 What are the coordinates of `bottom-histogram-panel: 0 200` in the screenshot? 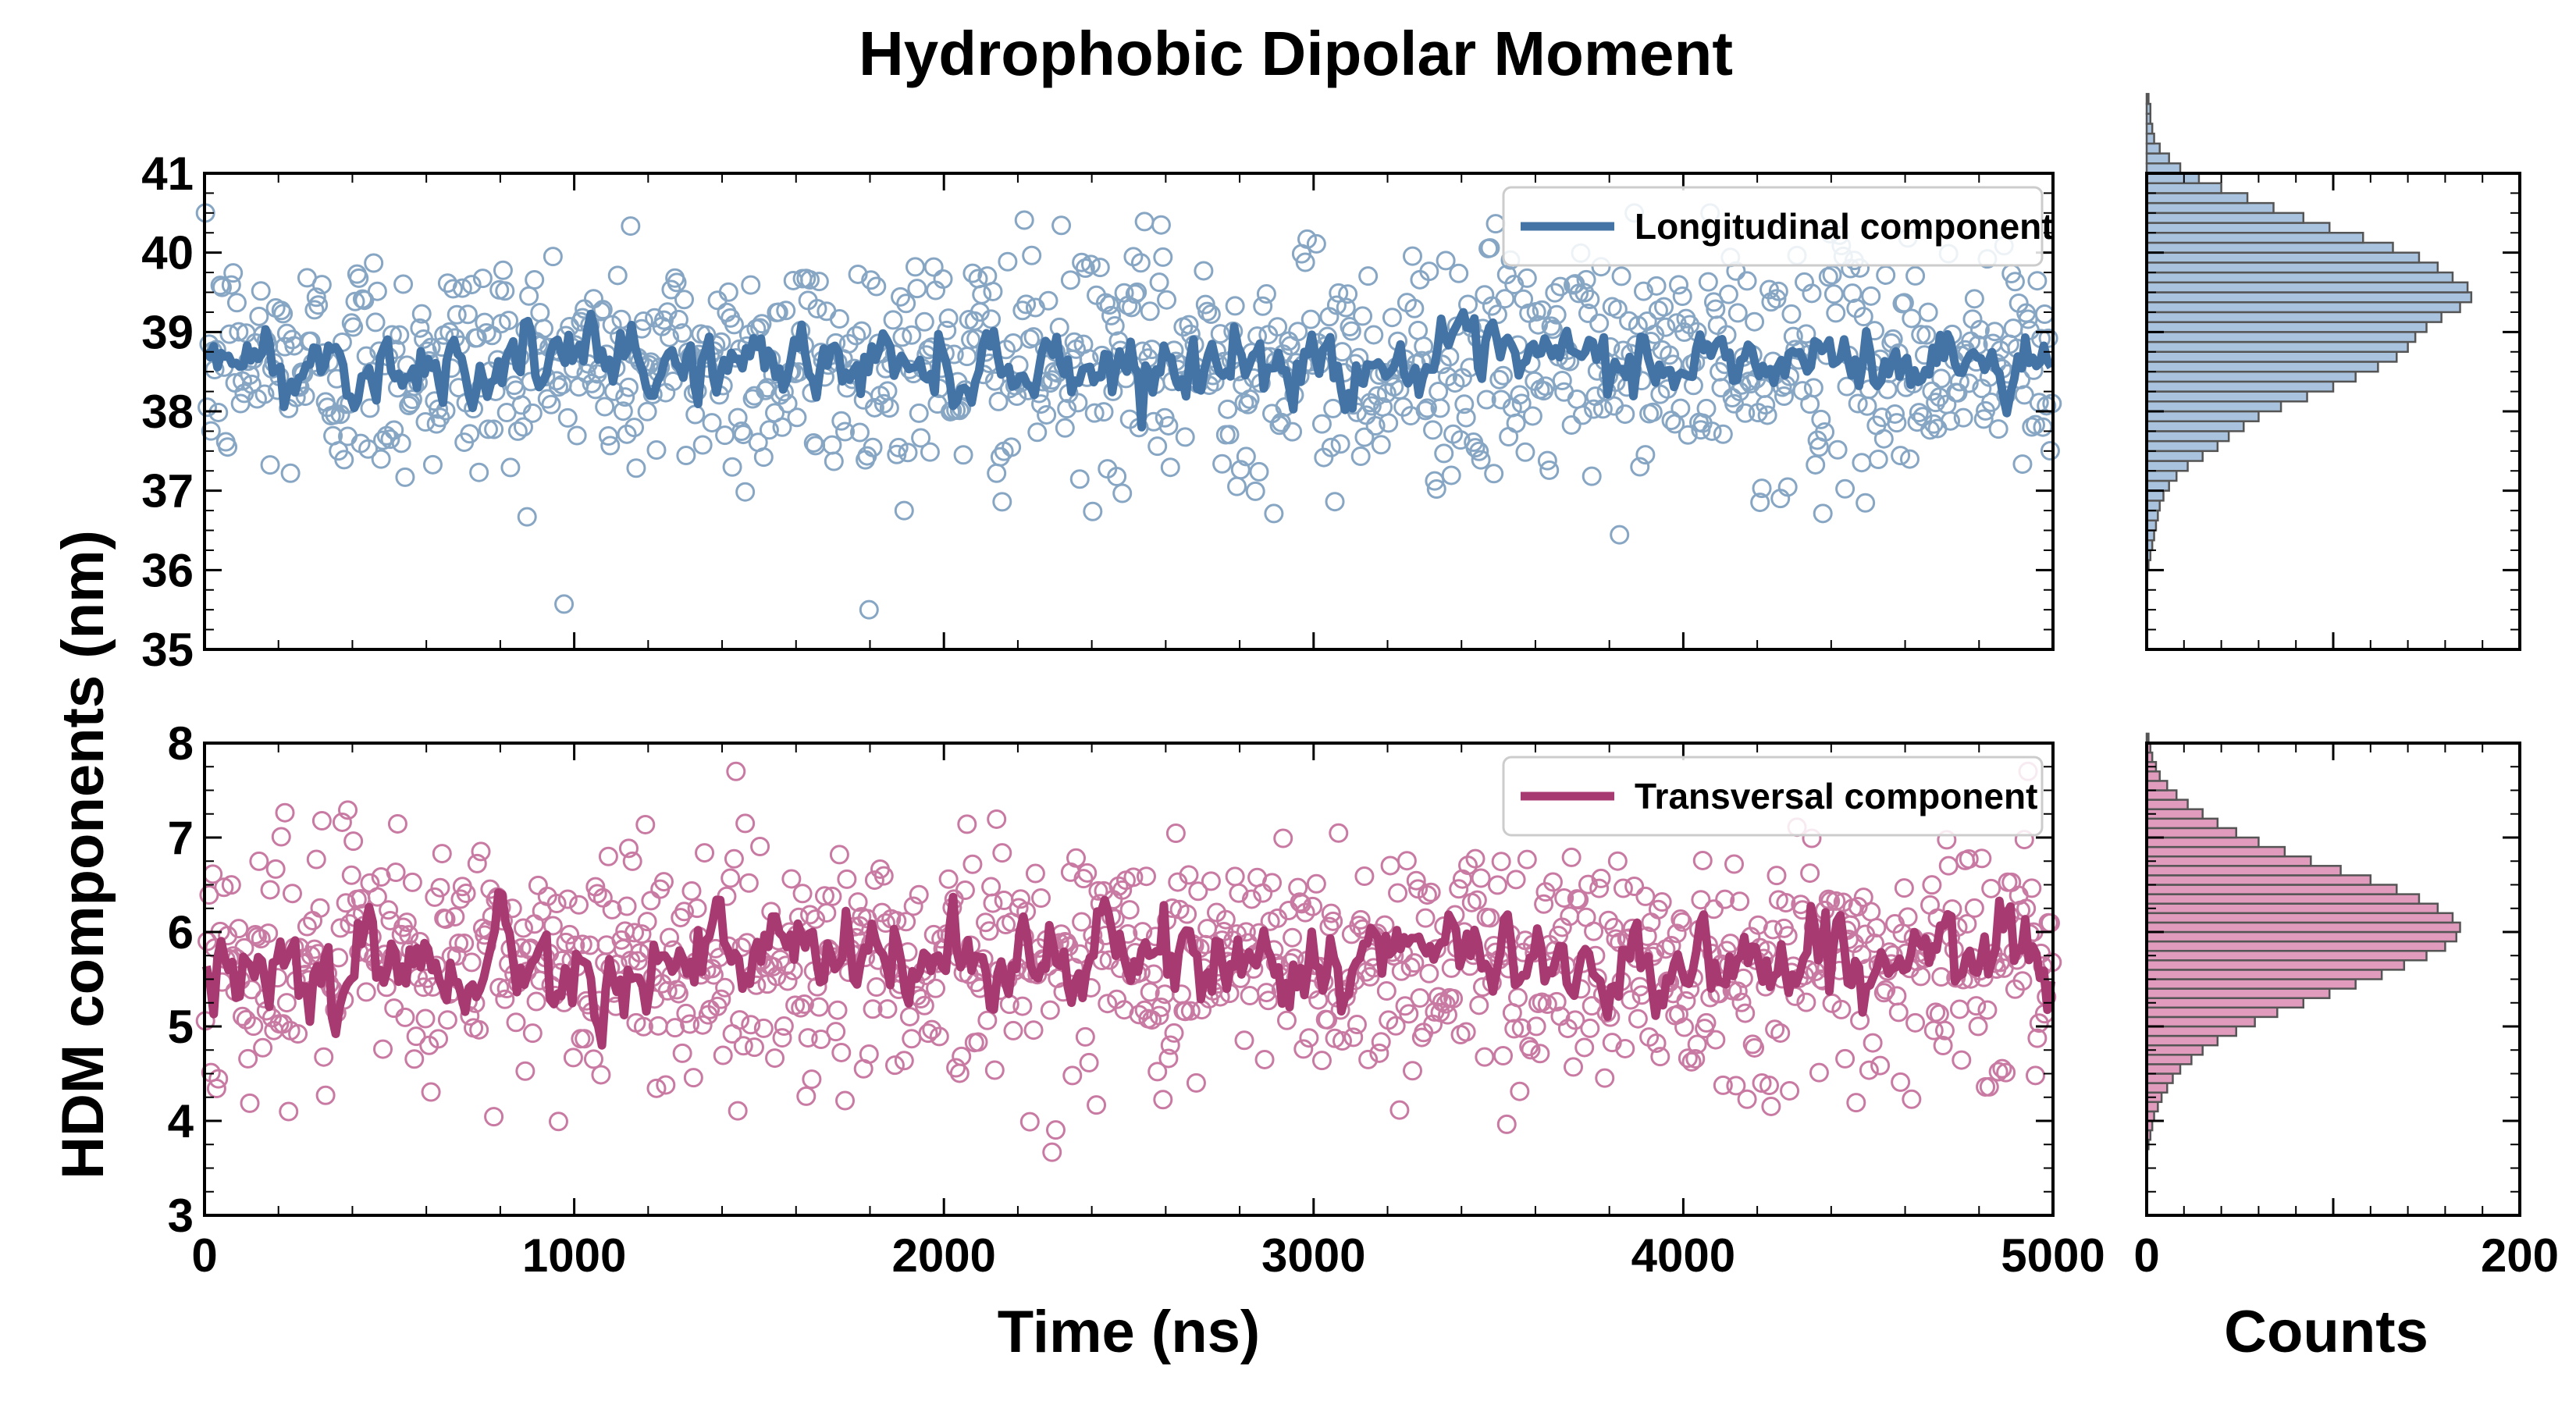 It's located at (2346, 1007).